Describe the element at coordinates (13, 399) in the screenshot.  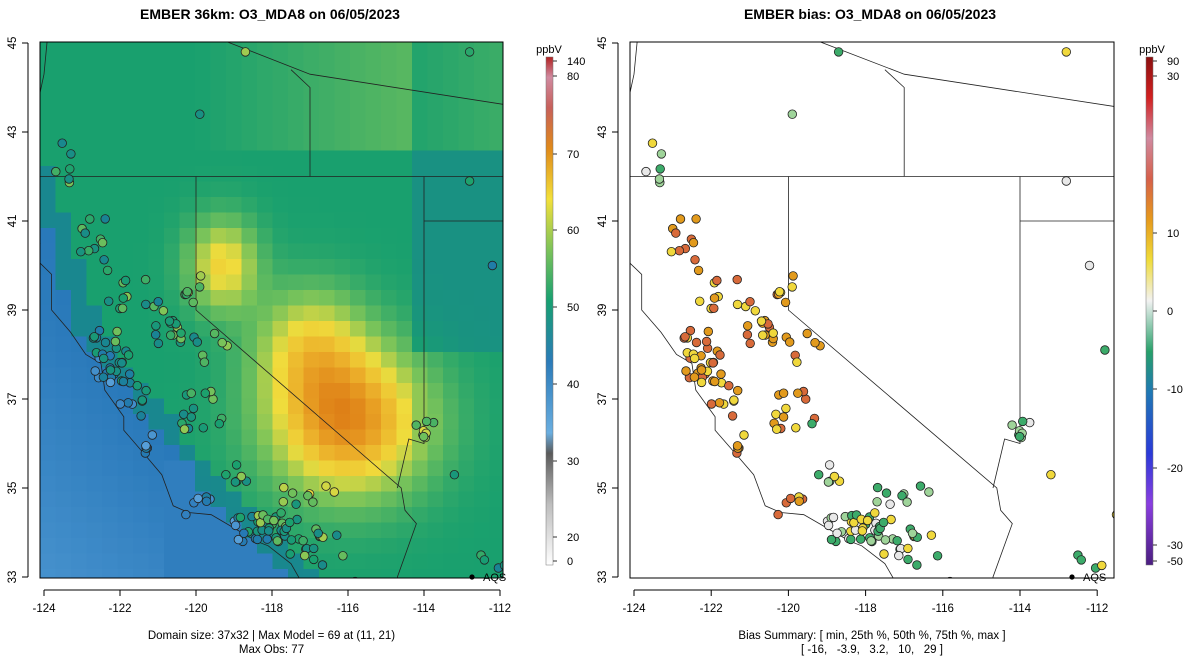
I see `y-tick-label: 37` at that location.